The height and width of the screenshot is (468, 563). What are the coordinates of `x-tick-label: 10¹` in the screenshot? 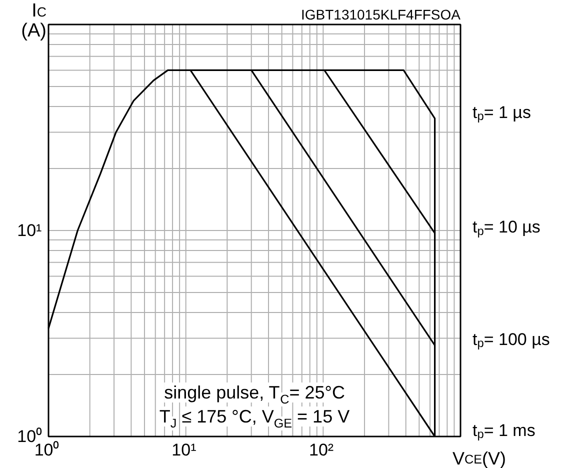 It's located at (184, 450).